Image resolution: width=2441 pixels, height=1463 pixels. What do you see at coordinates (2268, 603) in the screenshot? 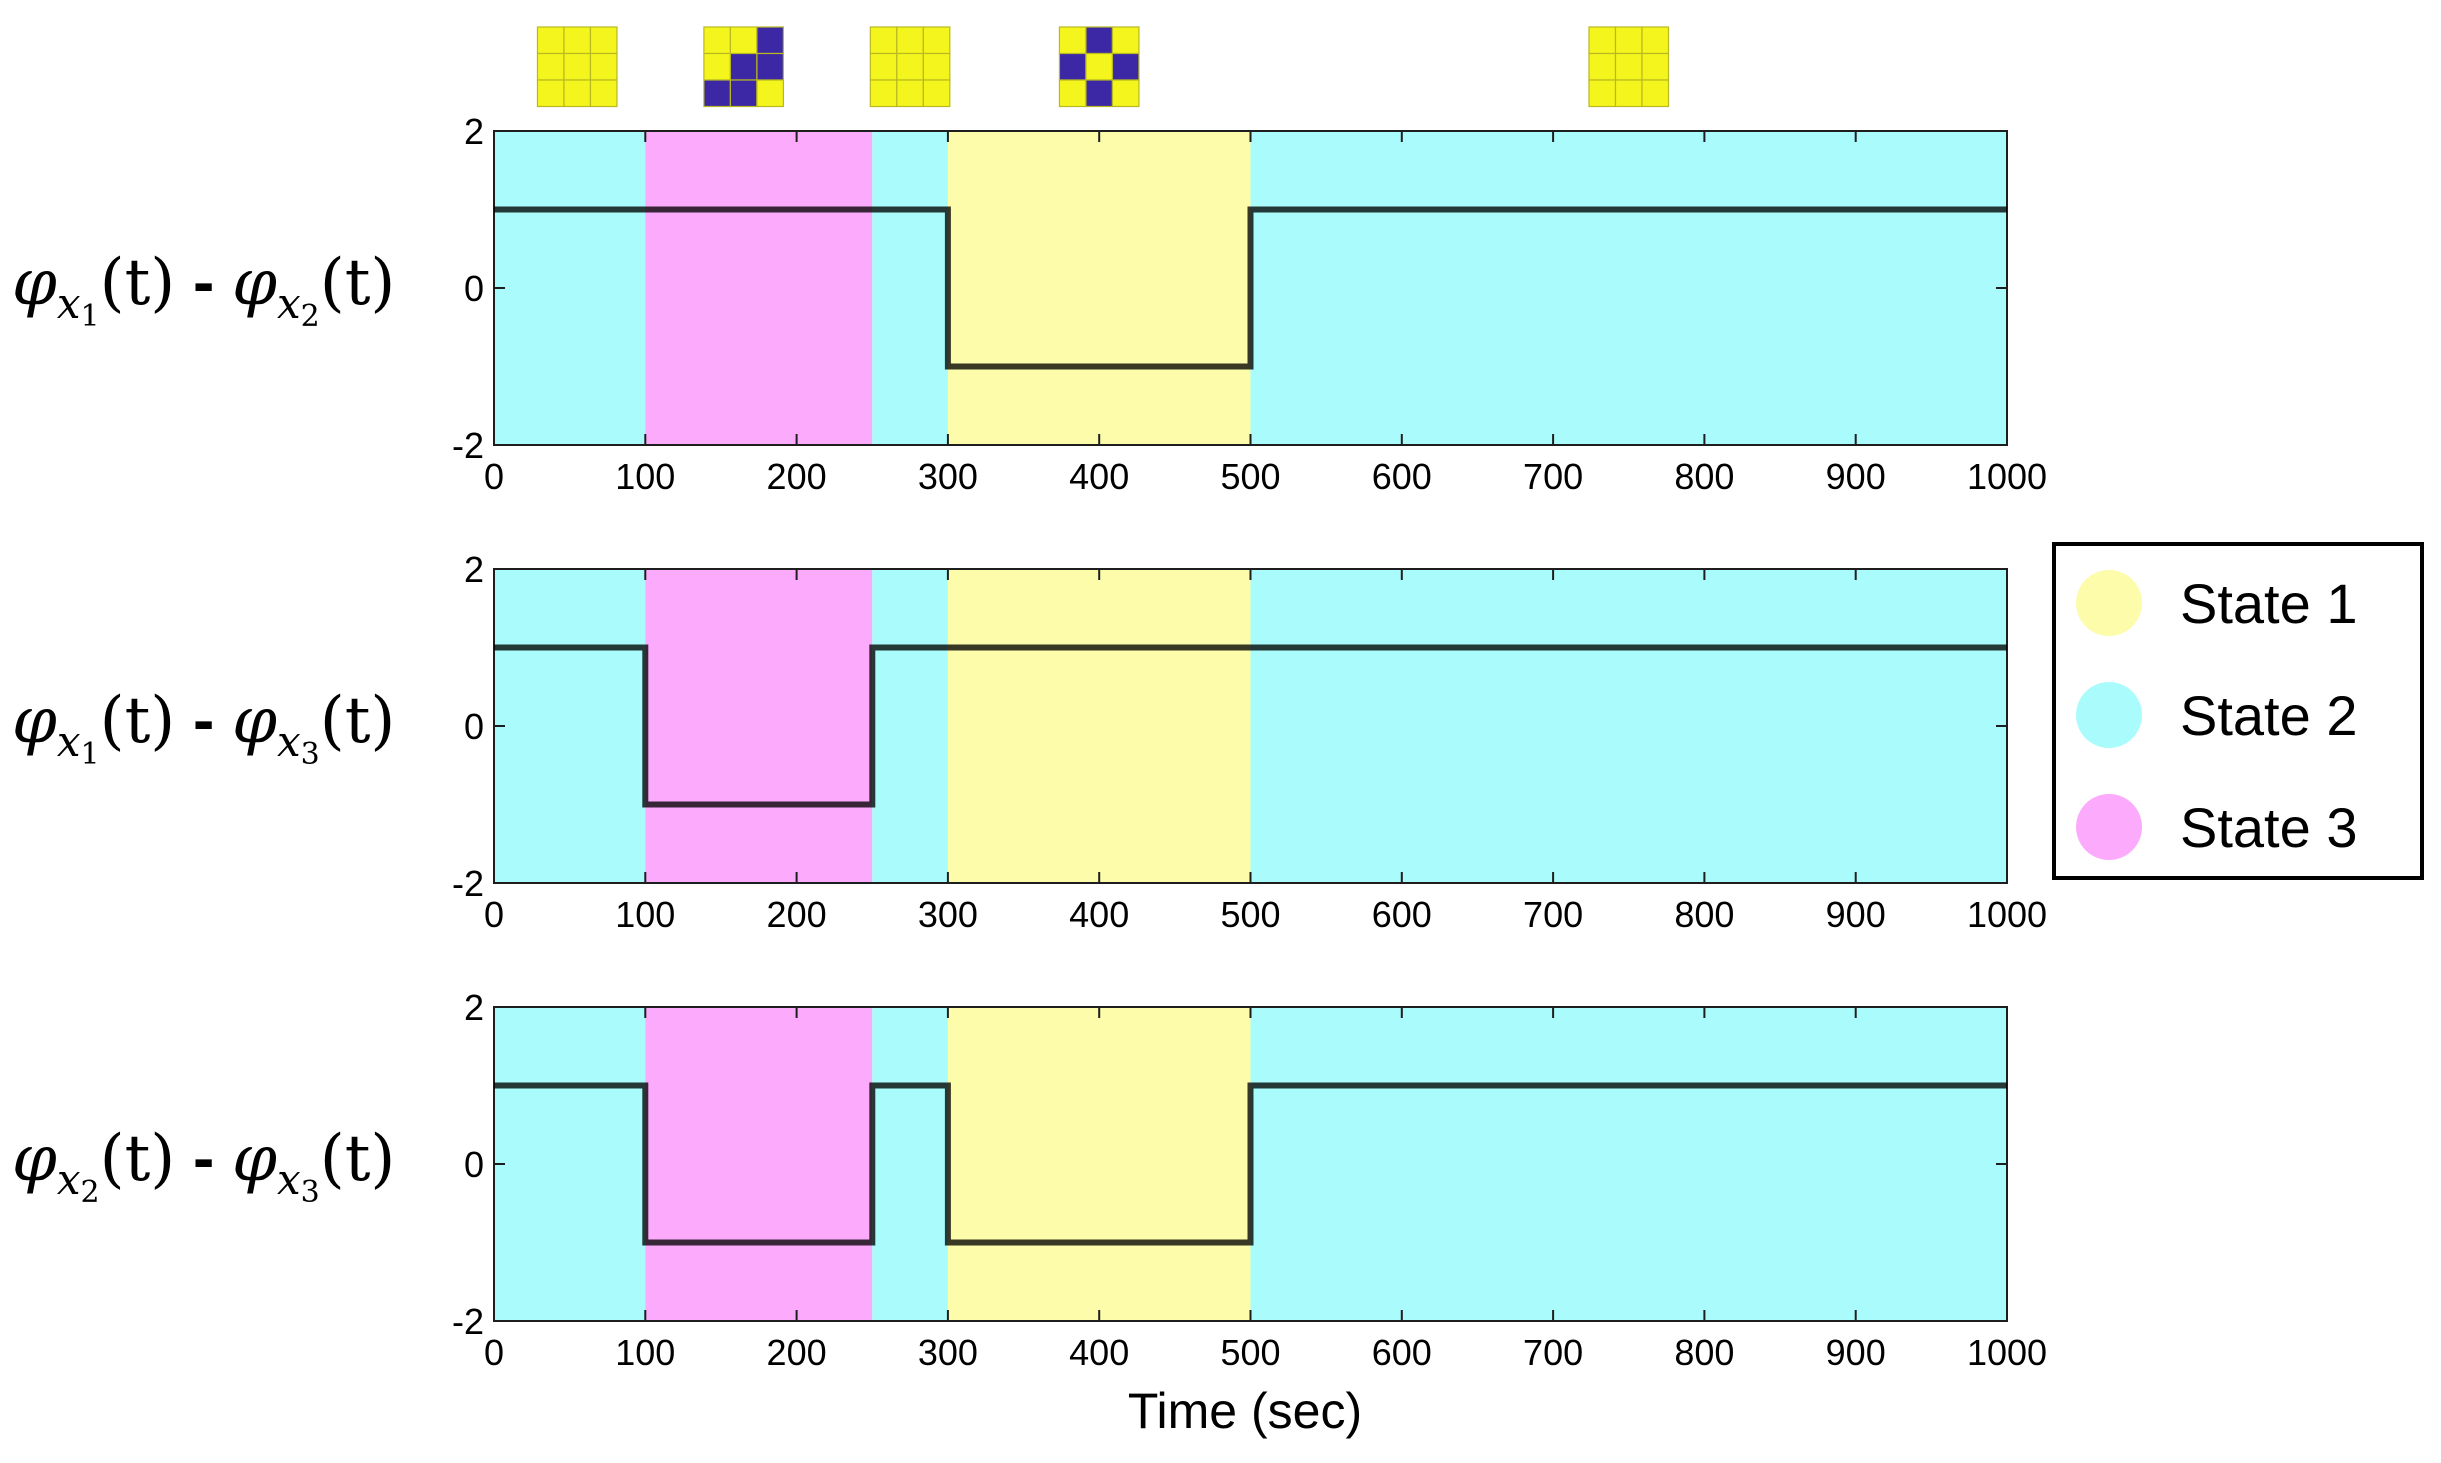
I see `legend-label: State 1` at bounding box center [2268, 603].